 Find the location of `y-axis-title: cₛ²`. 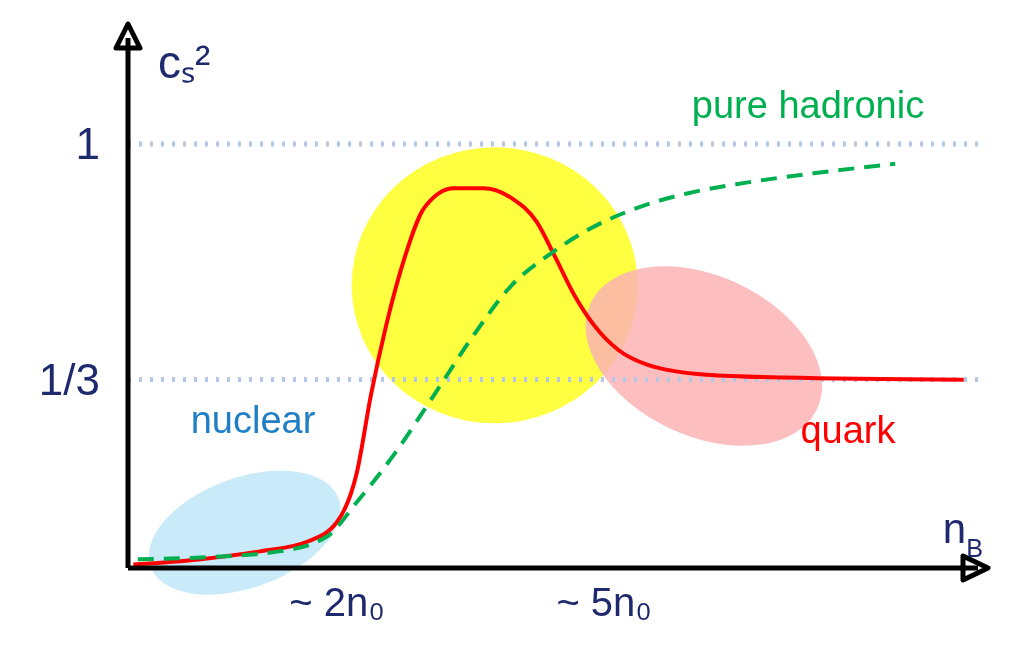

y-axis-title: cₛ² is located at coordinates (184, 62).